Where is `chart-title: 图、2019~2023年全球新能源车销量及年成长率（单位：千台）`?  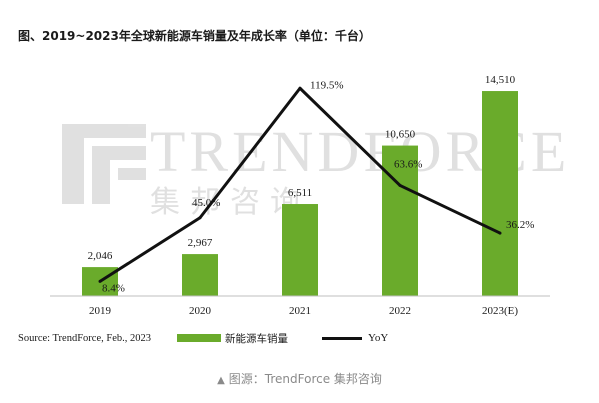
chart-title: 图、2019~2023年全球新能源车销量及年成长率（单位：千台） is located at coordinates (194, 36).